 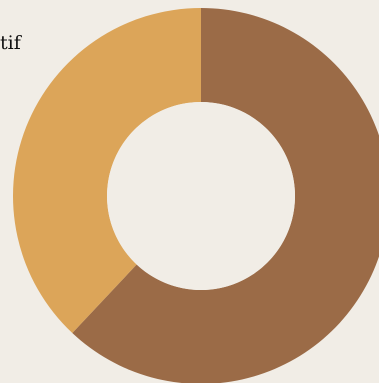 I want to click on slice-label-partial: tif, so click(x=10, y=43).